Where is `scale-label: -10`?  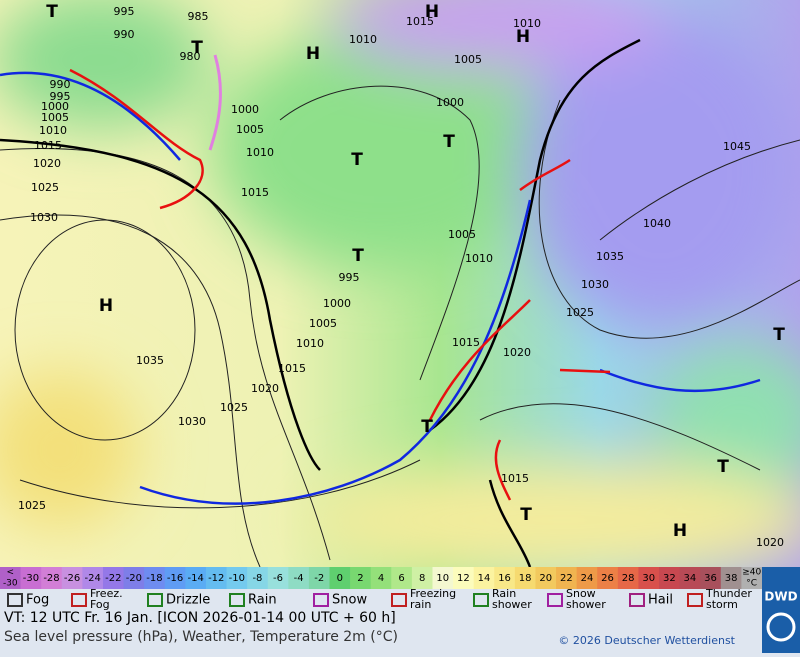 scale-label: -10 is located at coordinates (237, 578).